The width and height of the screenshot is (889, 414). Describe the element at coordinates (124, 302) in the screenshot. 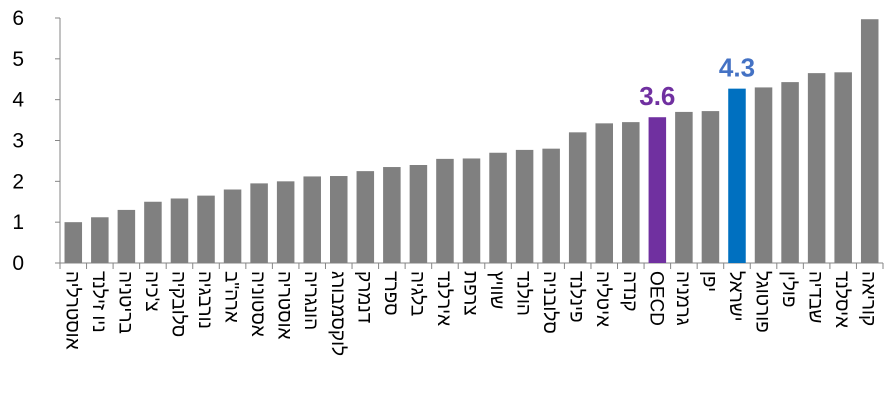

I see `category-label: בריטניה` at that location.